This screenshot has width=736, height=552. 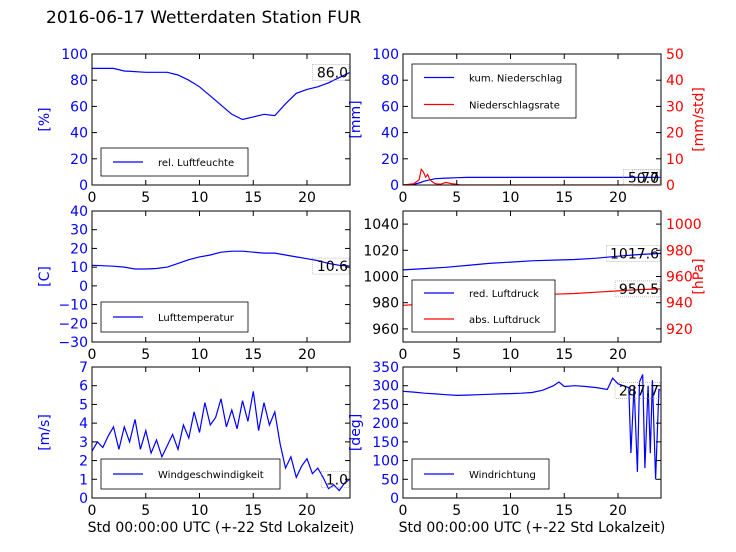 I want to click on y2-tick-label: 940, so click(x=679, y=304).